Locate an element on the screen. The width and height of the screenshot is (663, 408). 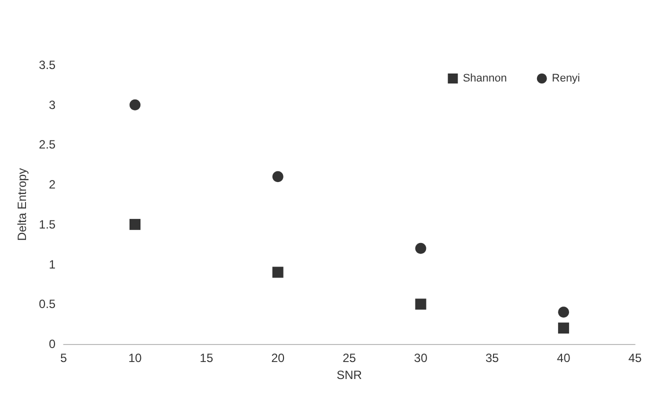
x-tick-label: 10 is located at coordinates (135, 358).